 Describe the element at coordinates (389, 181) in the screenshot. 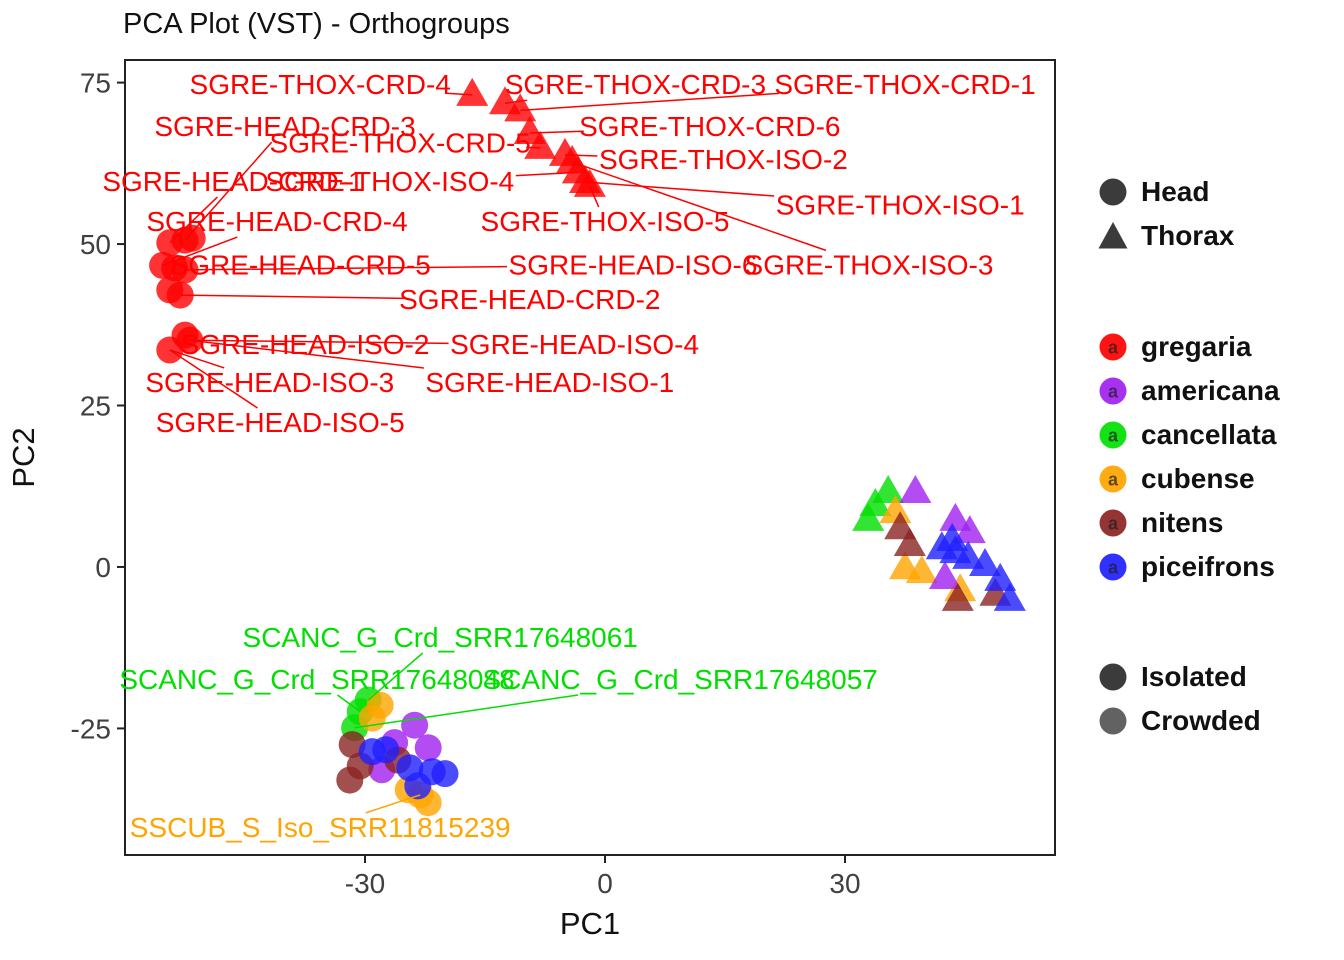

I see `sample-label: SGRE-THOX-ISO-4` at that location.